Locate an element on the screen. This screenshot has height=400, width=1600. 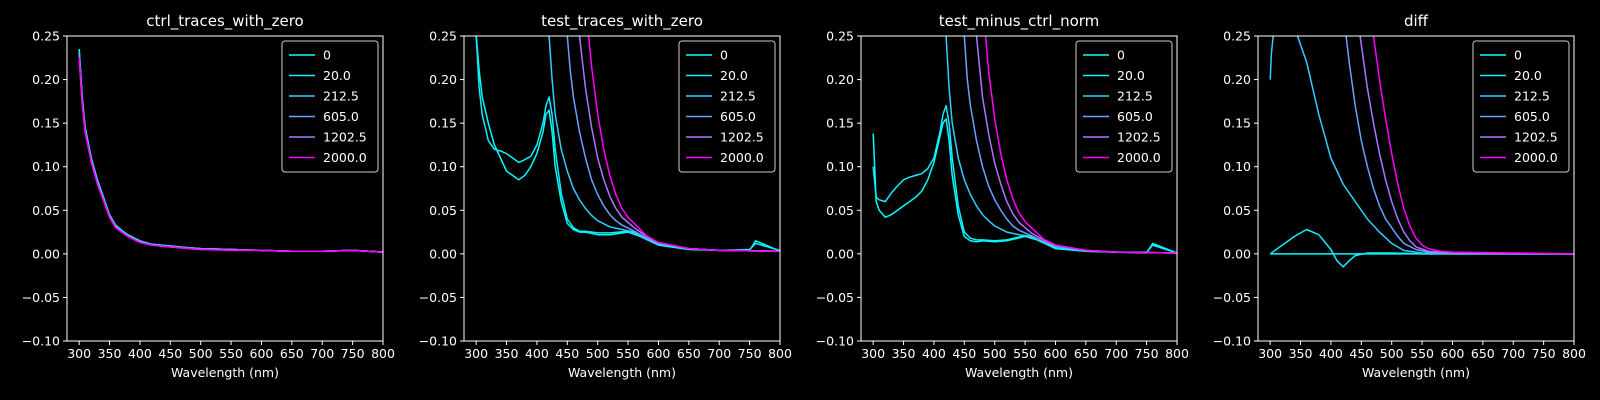
legend-label: 605.0 is located at coordinates (738, 116).